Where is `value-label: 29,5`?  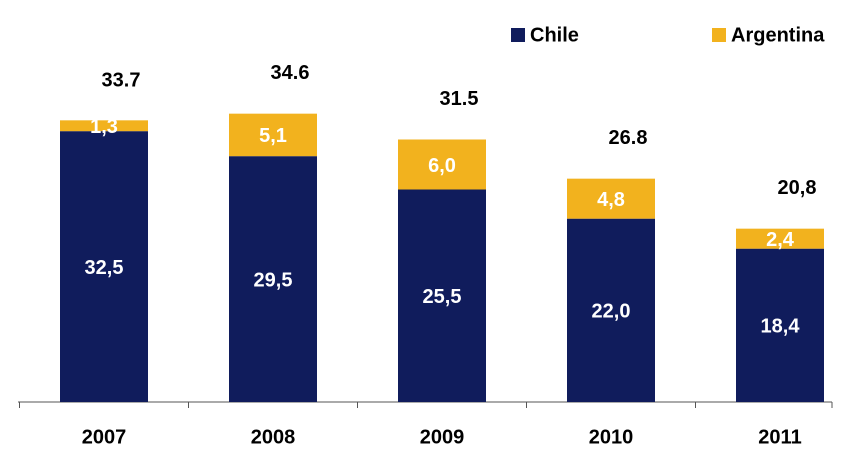 value-label: 29,5 is located at coordinates (273, 280).